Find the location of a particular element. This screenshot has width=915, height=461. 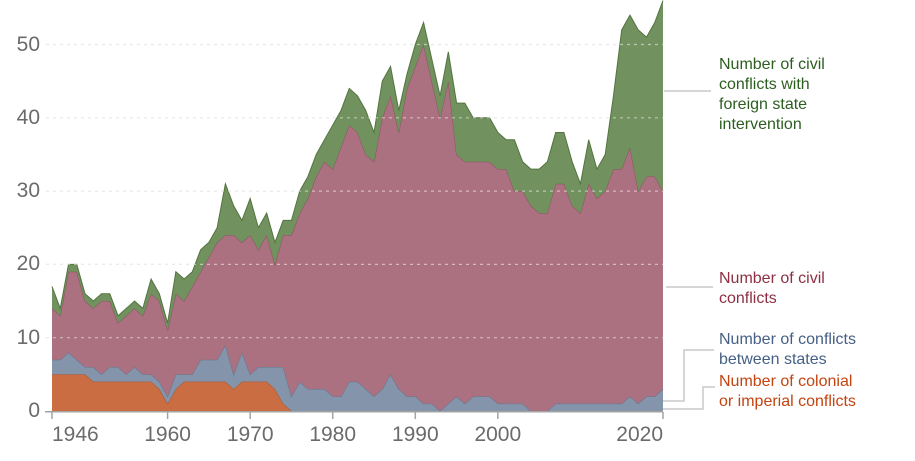

x-tick-label-1980: 1980 is located at coordinates (333, 434).